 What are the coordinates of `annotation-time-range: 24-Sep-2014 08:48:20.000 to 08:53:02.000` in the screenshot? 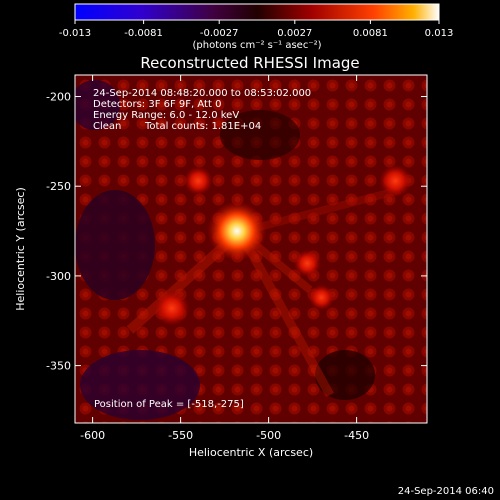 It's located at (202, 93).